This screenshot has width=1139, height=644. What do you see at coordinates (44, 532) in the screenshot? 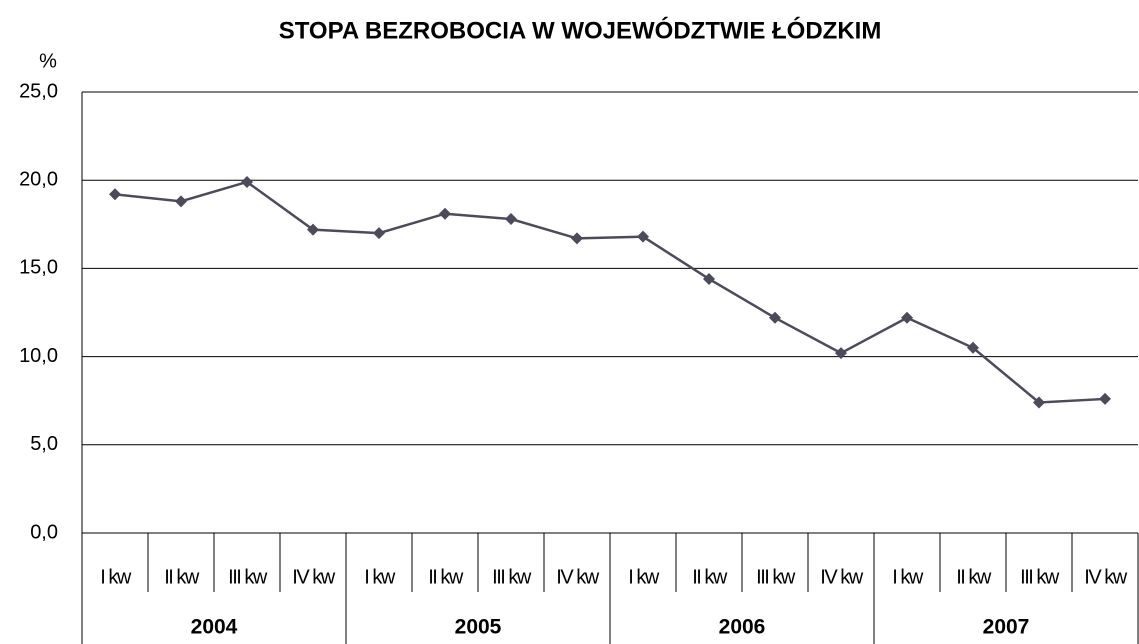
I see `y-tick-label: 0,0` at bounding box center [44, 532].